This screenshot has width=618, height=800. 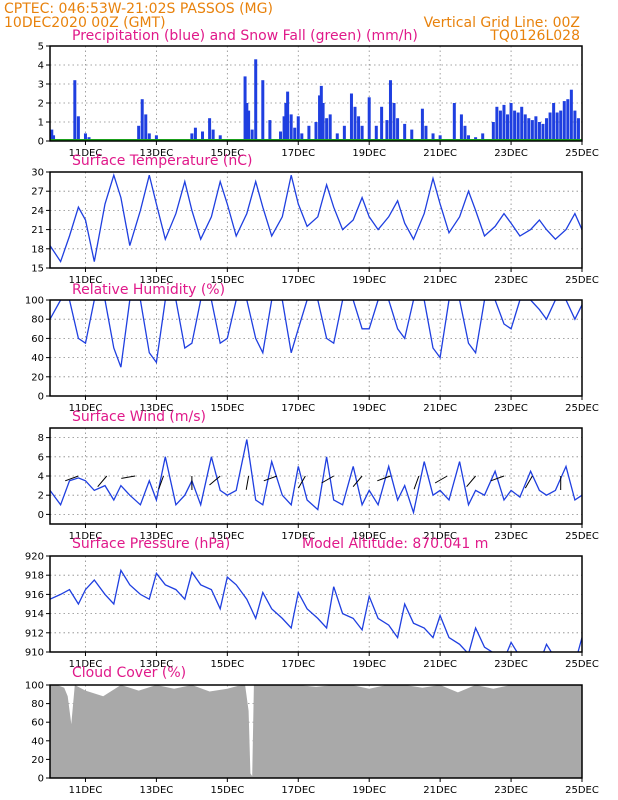 What do you see at coordinates (34, 633) in the screenshot?
I see `y-tick-label: 912` at bounding box center [34, 633].